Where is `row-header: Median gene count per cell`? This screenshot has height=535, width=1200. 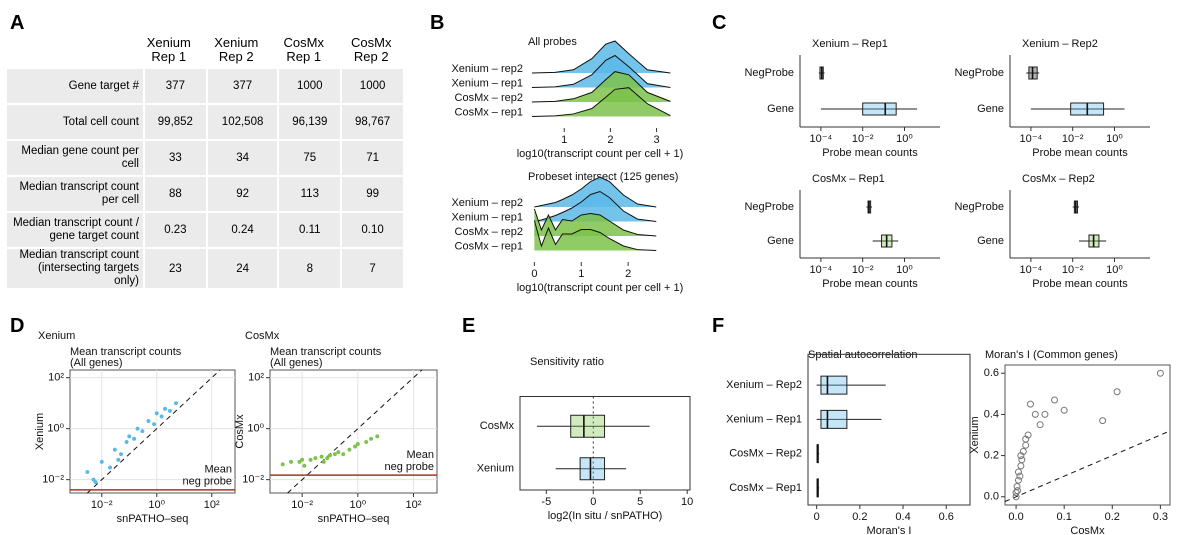
row-header: Median gene count per cell is located at coordinates (75, 158).